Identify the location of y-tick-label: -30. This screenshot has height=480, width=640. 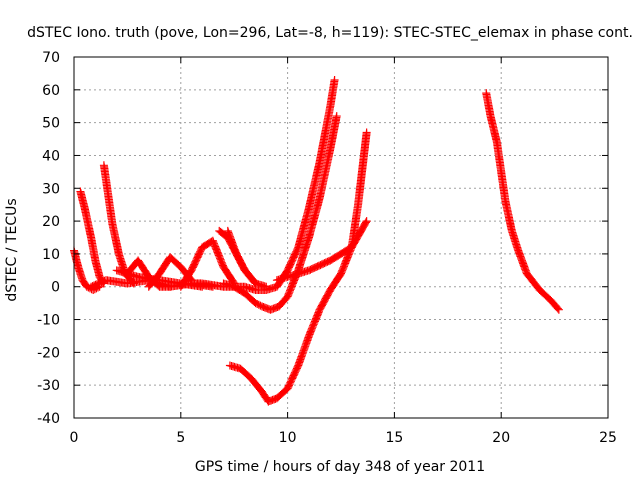
(48, 386).